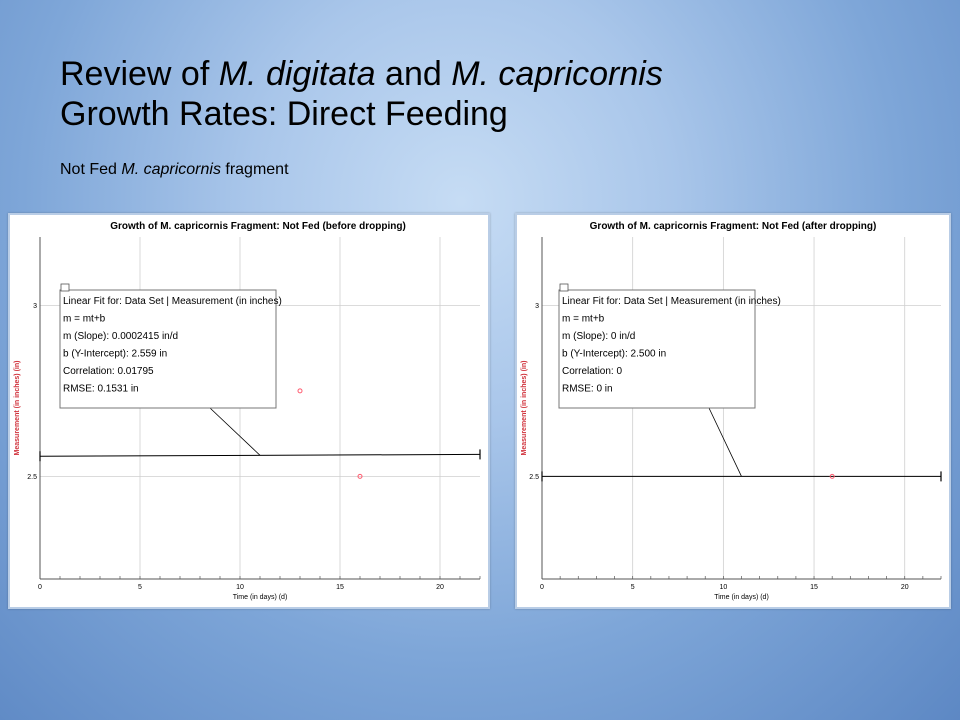 The image size is (960, 720). I want to click on title-line-2: Growth Rates: Direct Feeding, so click(284, 114).